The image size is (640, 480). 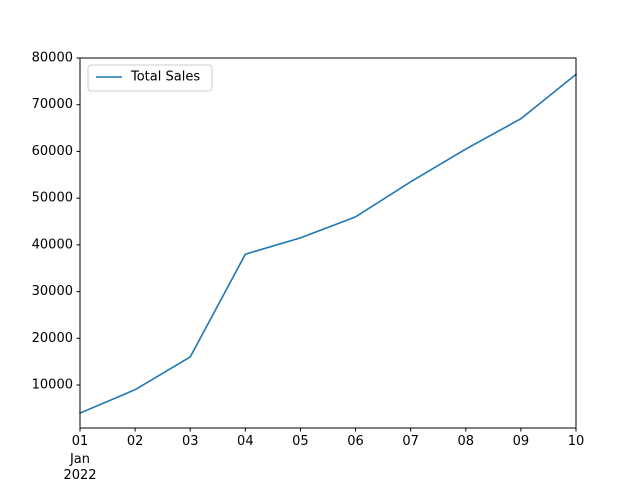 What do you see at coordinates (165, 77) in the screenshot?
I see `legend-label-total-sales: Total Sales` at bounding box center [165, 77].